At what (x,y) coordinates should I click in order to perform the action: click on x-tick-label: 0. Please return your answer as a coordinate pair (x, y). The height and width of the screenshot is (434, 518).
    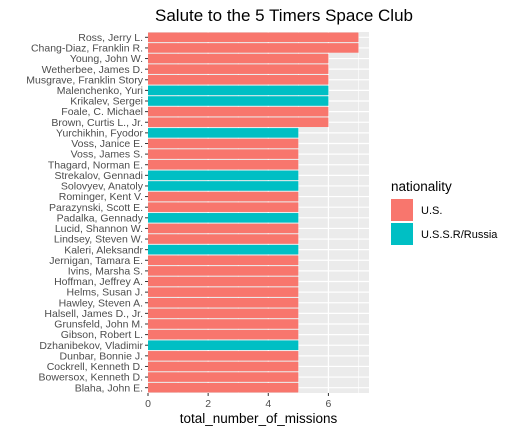
    Looking at the image, I should click on (148, 404).